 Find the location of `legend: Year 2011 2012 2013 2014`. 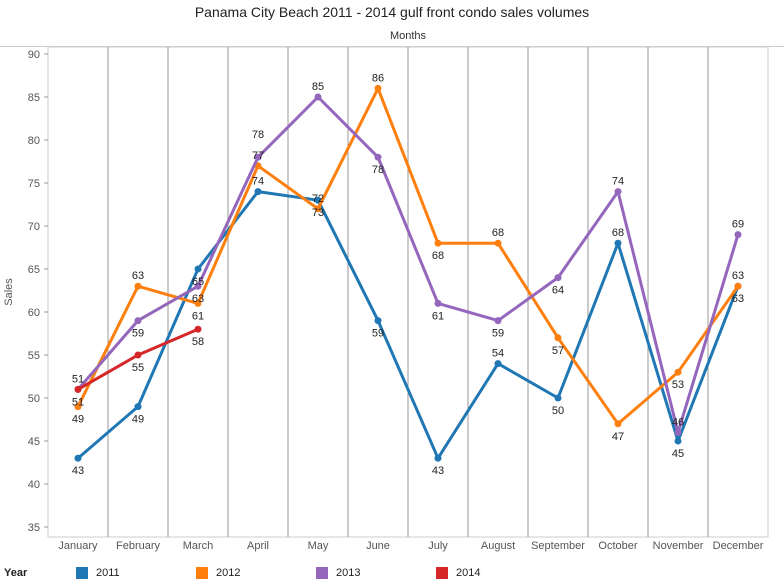

legend: Year 2011 2012 2013 2014 is located at coordinates (392, 575).